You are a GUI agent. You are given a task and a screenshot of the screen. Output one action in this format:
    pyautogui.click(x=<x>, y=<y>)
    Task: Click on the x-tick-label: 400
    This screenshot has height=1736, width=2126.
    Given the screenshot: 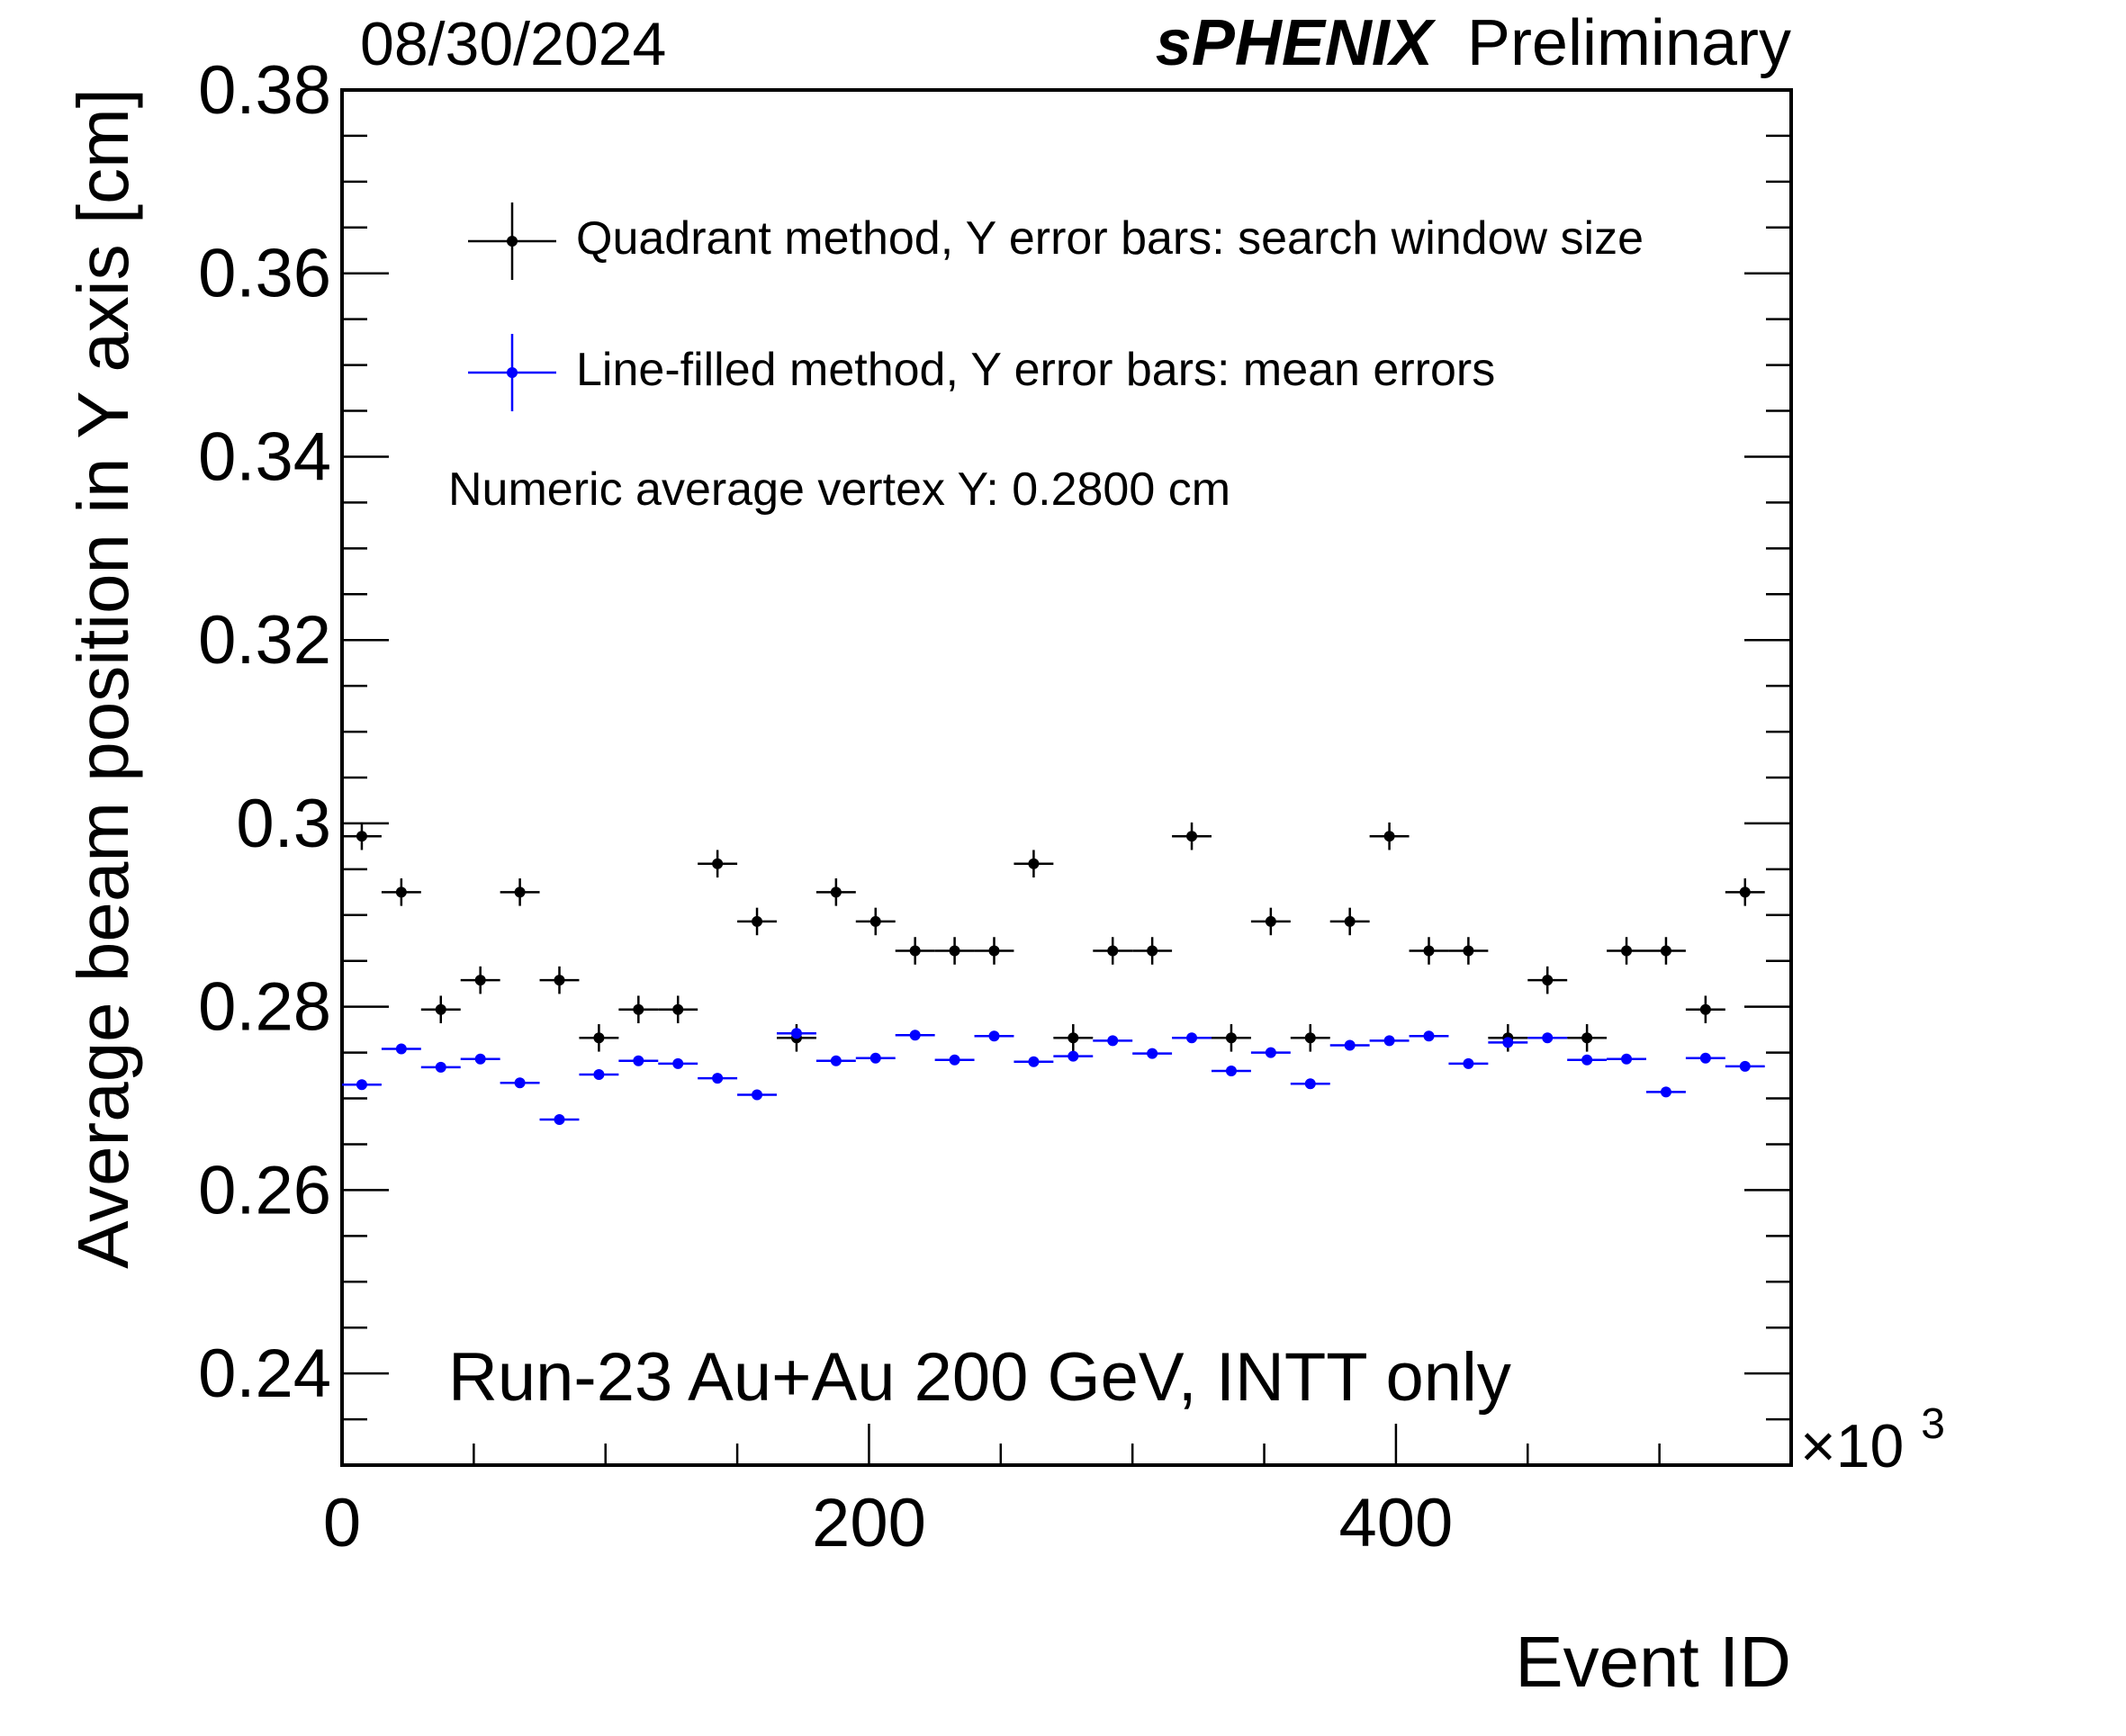 What is the action you would take?
    pyautogui.click(x=1396, y=1523)
    